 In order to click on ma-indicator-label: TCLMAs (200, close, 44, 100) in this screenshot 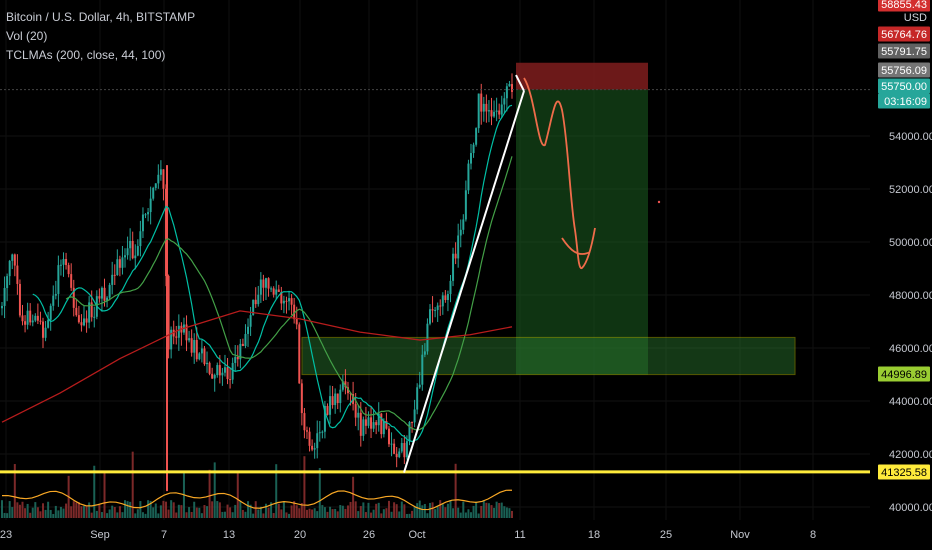, I will do `click(86, 55)`.